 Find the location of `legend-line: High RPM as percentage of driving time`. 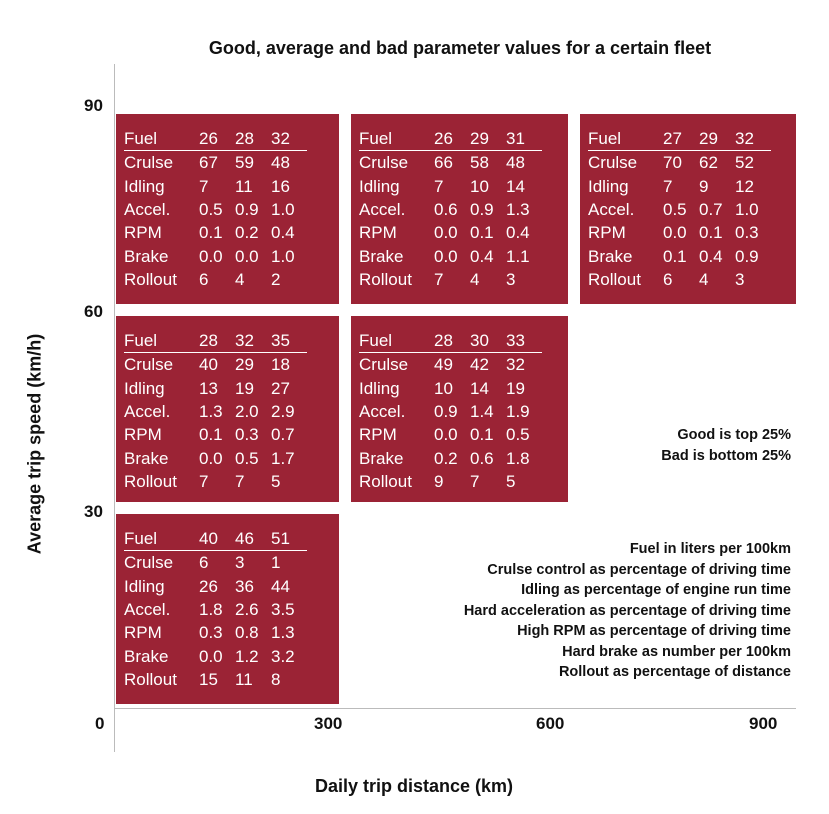

legend-line: High RPM as percentage of driving time is located at coordinates (654, 631).